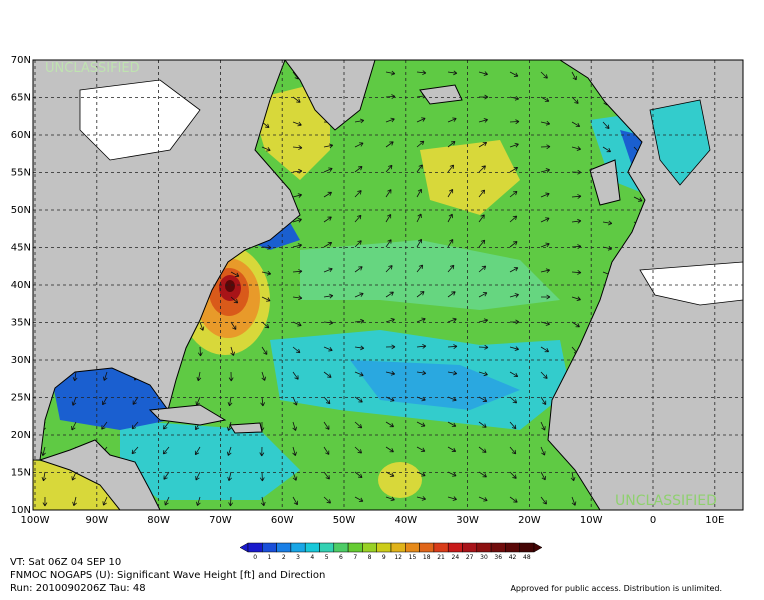 The width and height of the screenshot is (764, 600). Describe the element at coordinates (370, 557) in the screenshot. I see `colorbar-label: 8` at that location.